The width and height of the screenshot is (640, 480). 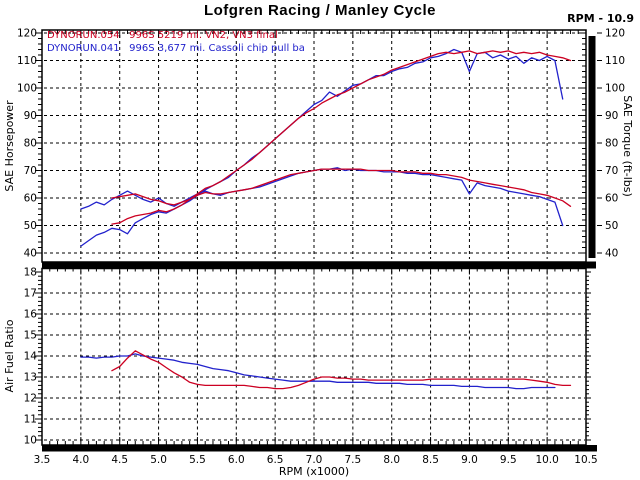 What do you see at coordinates (31, 315) in the screenshot?
I see `tick-label: 16` at bounding box center [31, 315].